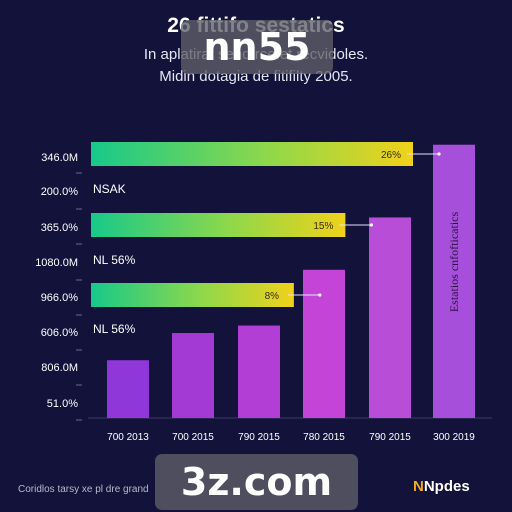  What do you see at coordinates (324, 437) in the screenshot?
I see `x-tick-label: 780 2015` at bounding box center [324, 437].